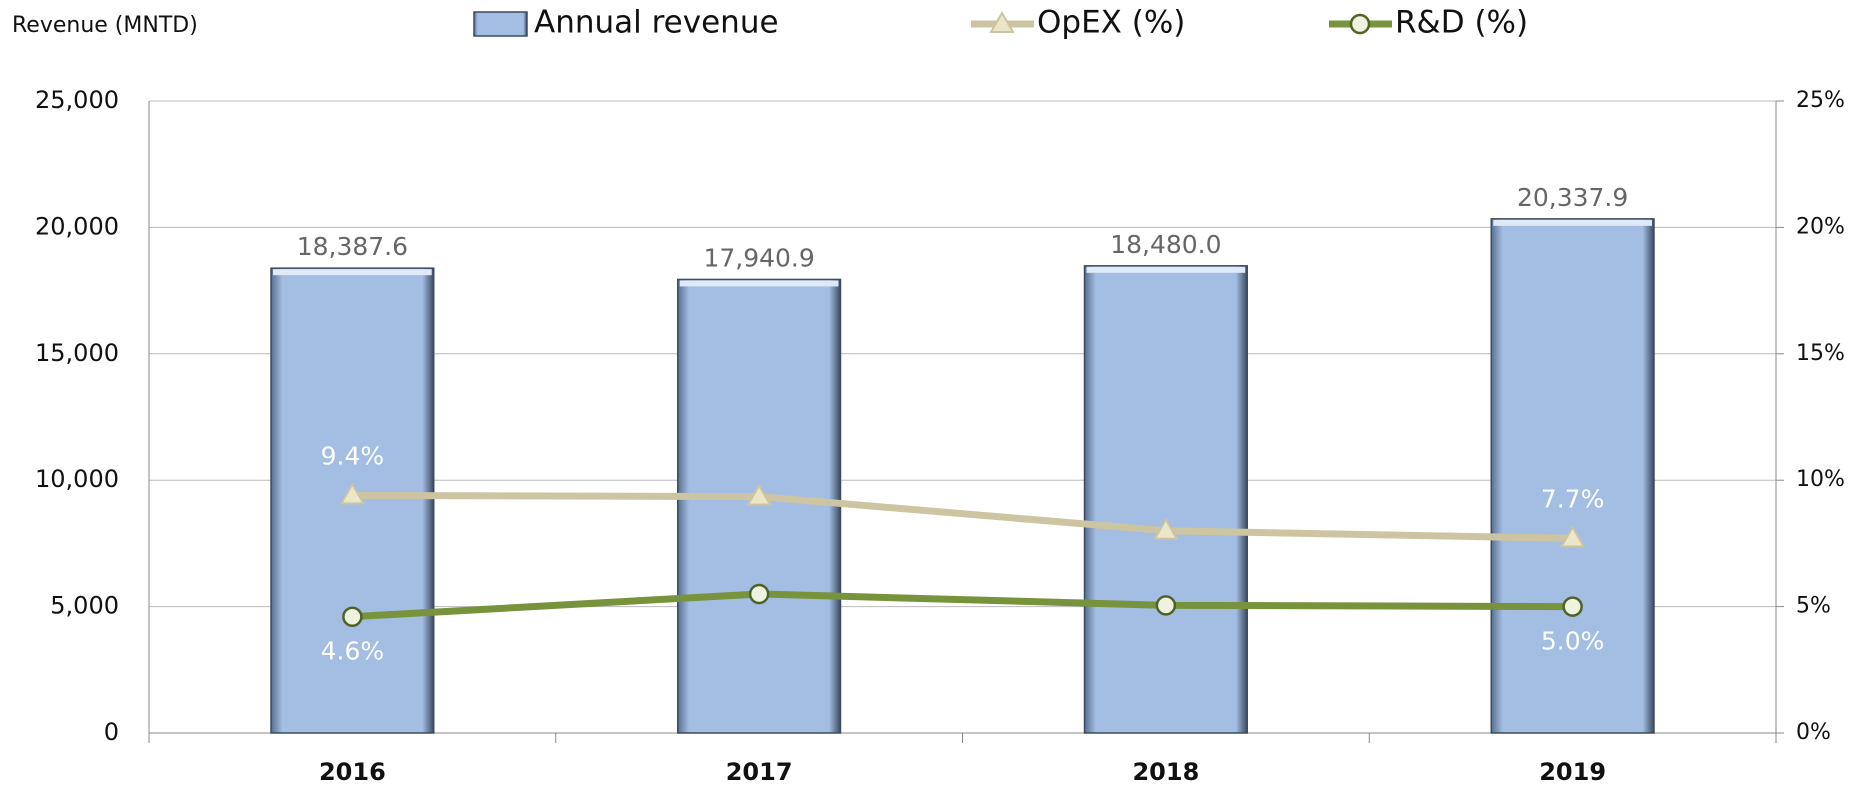 Image resolution: width=1866 pixels, height=789 pixels. What do you see at coordinates (353, 455) in the screenshot?
I see `data-label: 9.4%` at bounding box center [353, 455].